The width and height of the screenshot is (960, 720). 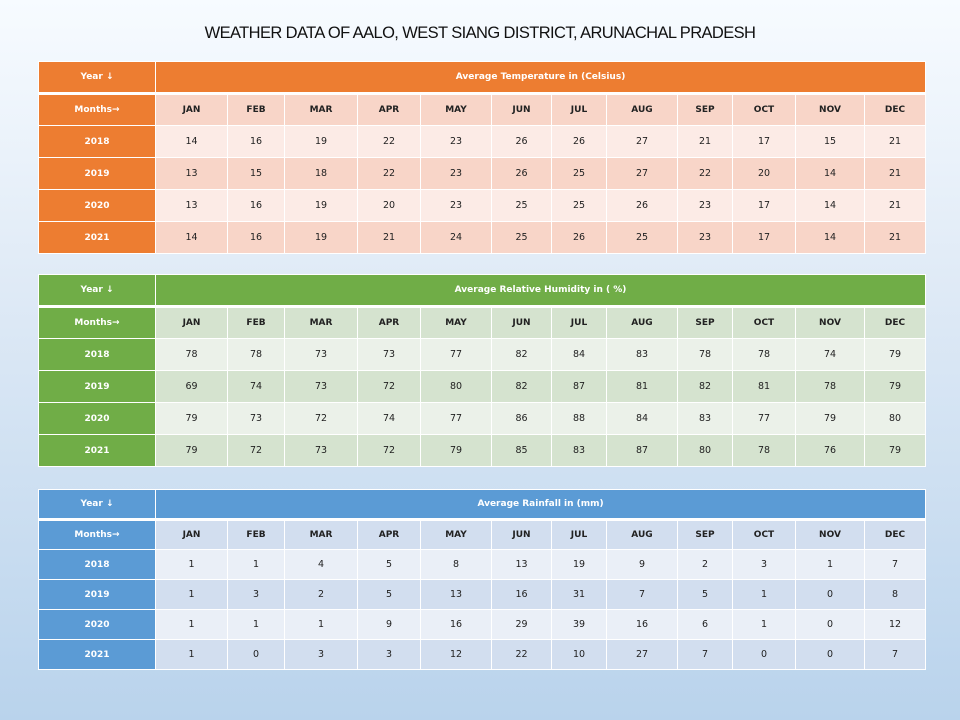 What do you see at coordinates (389, 205) in the screenshot?
I see `value-cell: 20` at bounding box center [389, 205].